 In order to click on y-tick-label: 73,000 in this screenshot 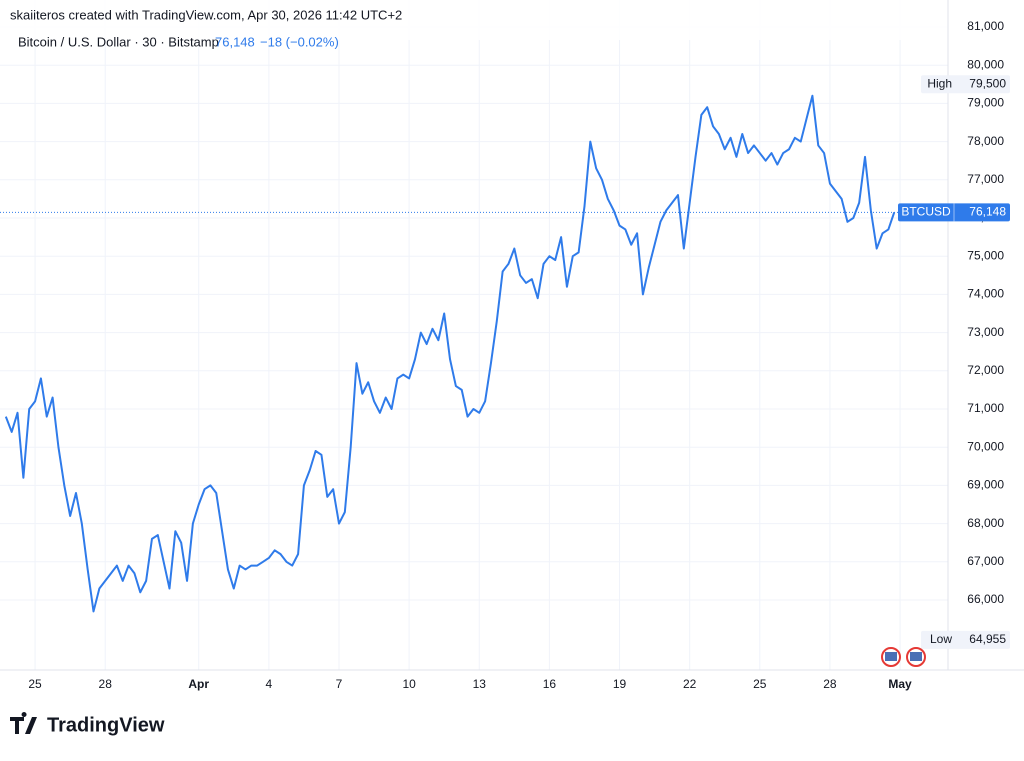, I will do `click(985, 332)`.